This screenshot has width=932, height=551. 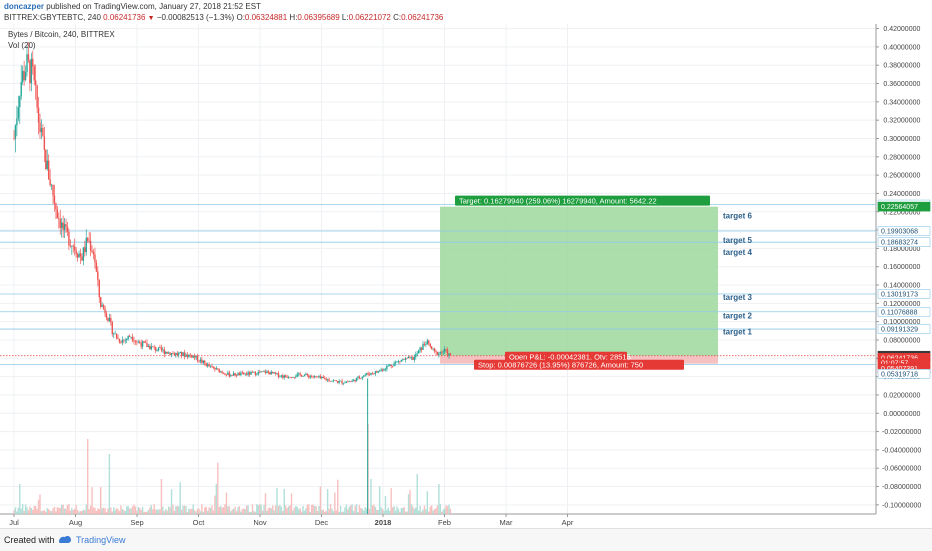 What do you see at coordinates (582, 200) in the screenshot?
I see `target-info-box` at bounding box center [582, 200].